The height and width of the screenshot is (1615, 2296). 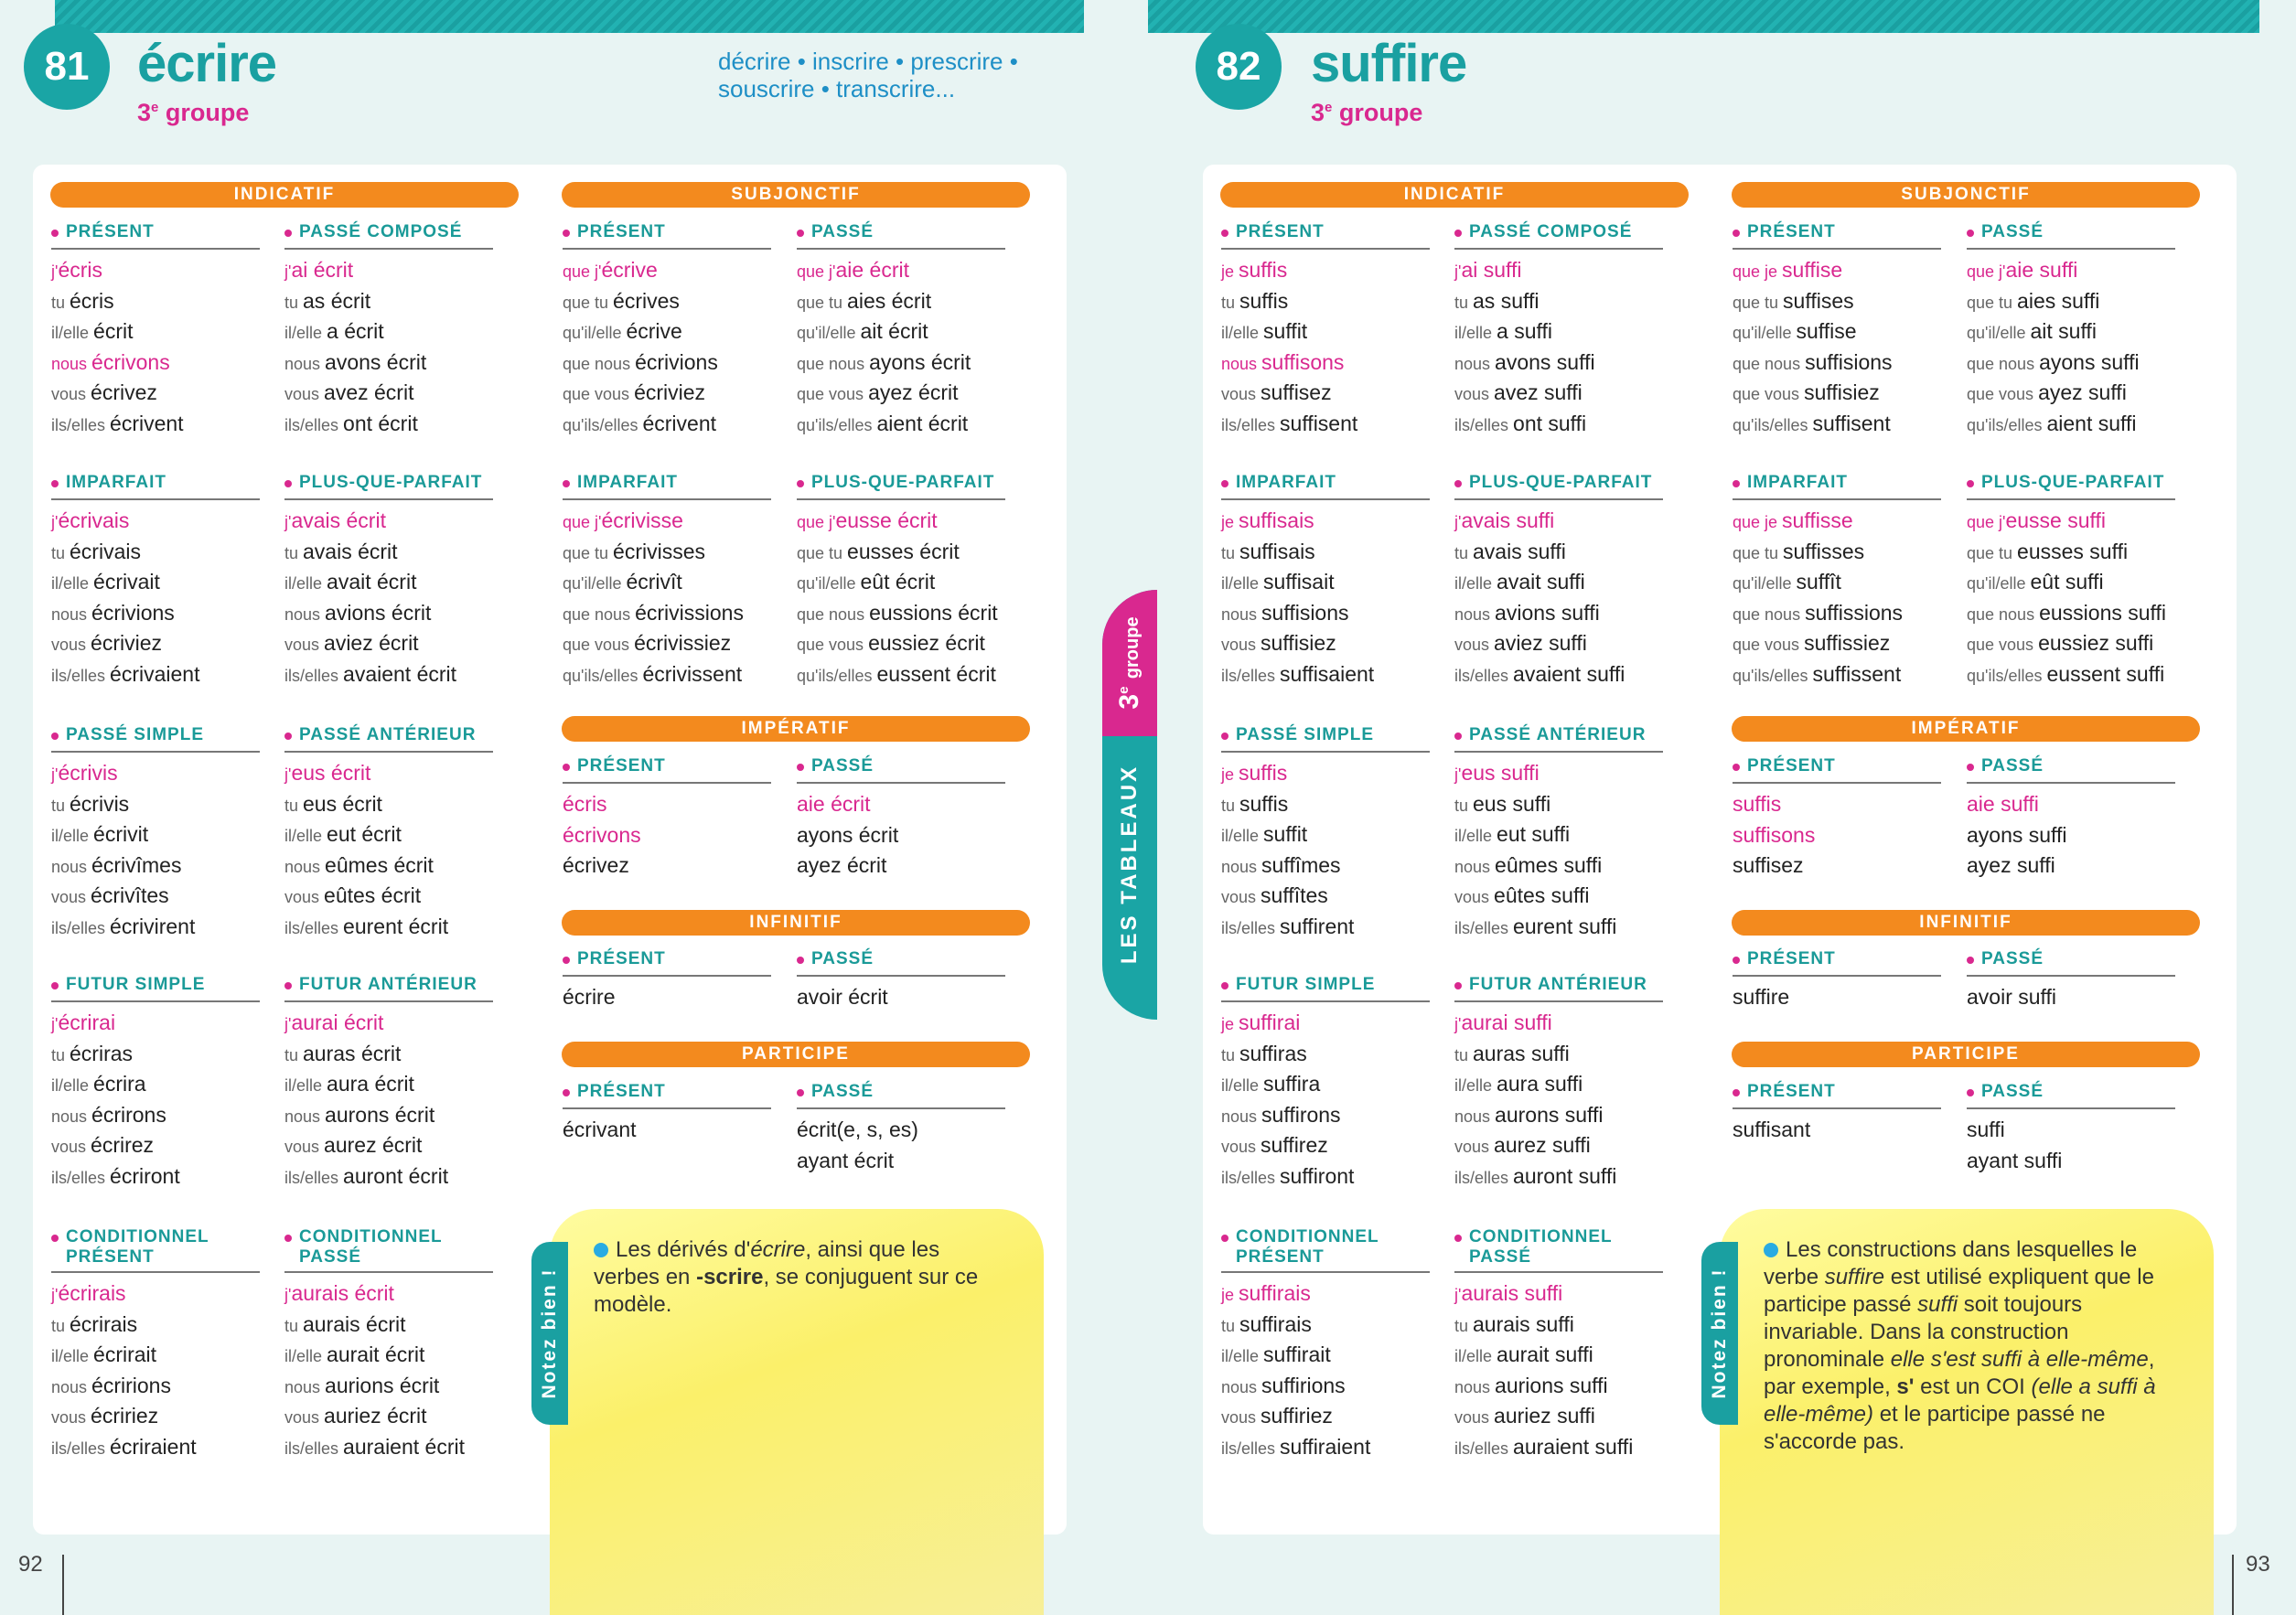 What do you see at coordinates (130, 895) in the screenshot?
I see `verb-form: écrivîtes` at bounding box center [130, 895].